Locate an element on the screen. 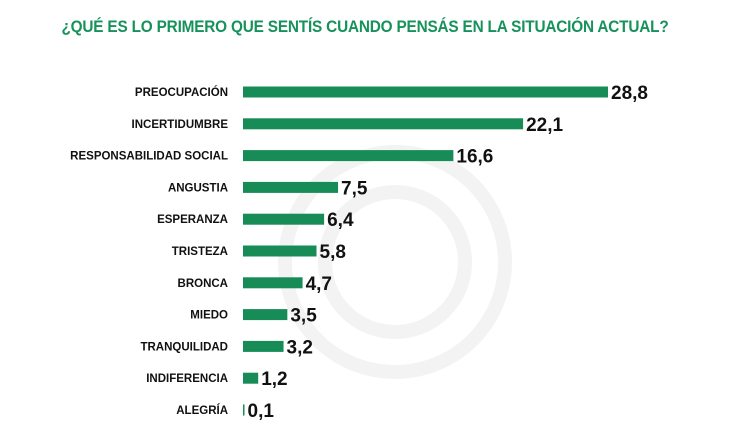 The image size is (730, 424). category-label: ALEGRÍA is located at coordinates (202, 410).